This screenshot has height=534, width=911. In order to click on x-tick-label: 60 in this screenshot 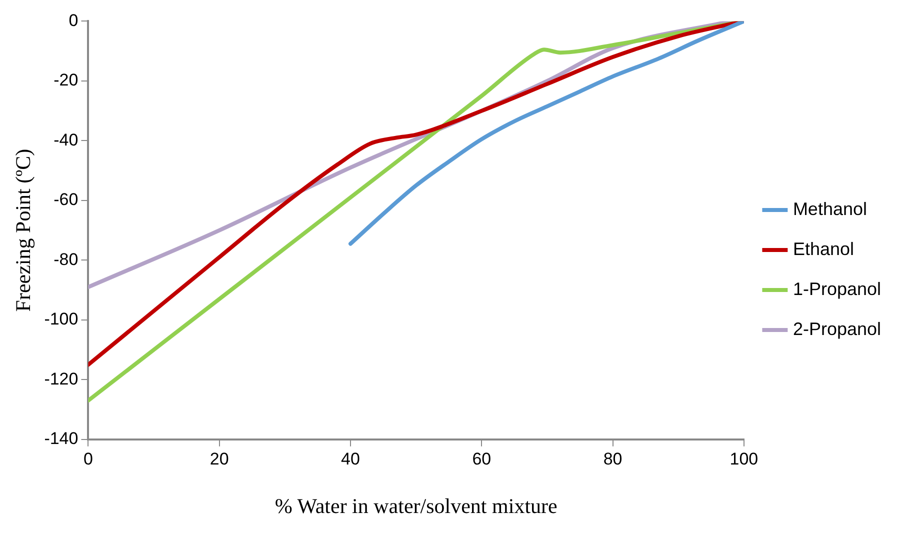, I will do `click(482, 458)`.